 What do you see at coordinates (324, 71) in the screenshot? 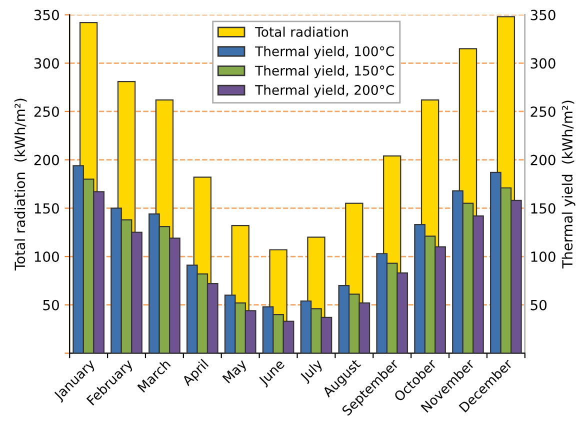
I see `legend-label: Thermal yield, 150°C` at bounding box center [324, 71].